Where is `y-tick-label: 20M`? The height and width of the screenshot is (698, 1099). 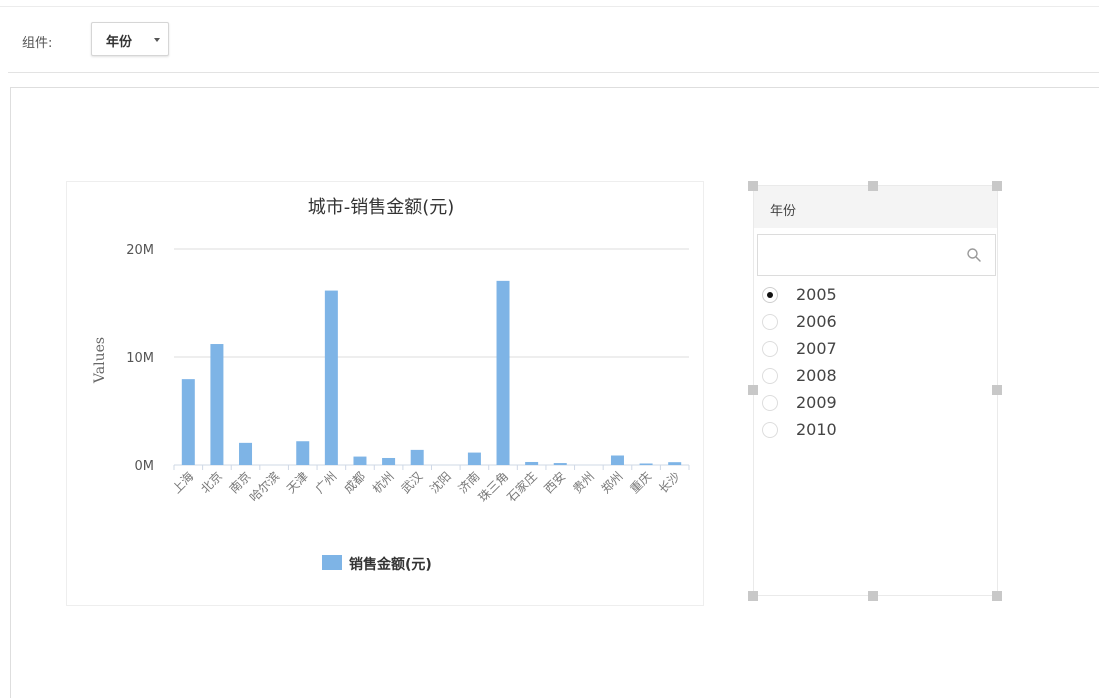
y-tick-label: 20M is located at coordinates (140, 250).